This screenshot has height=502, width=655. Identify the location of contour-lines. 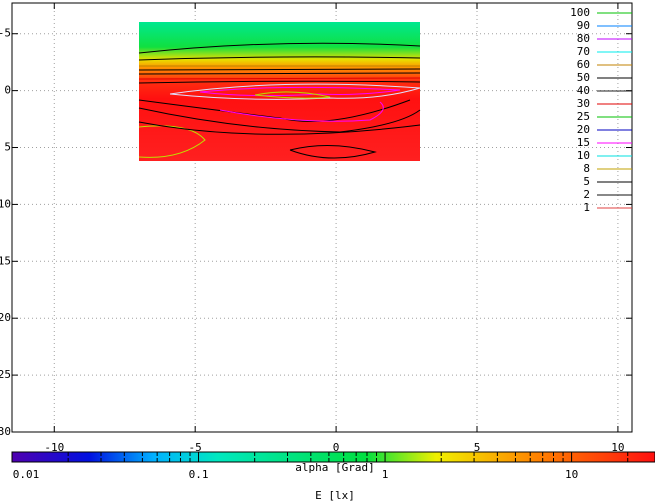
(279, 100).